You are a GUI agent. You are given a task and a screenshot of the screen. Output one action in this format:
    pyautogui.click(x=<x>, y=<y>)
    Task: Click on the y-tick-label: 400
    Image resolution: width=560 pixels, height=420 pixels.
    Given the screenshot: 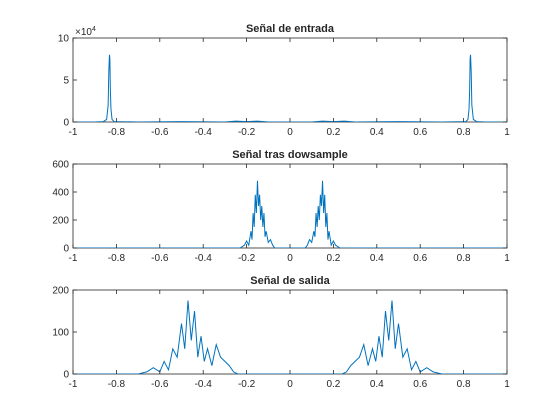 What is the action you would take?
    pyautogui.click(x=60, y=193)
    